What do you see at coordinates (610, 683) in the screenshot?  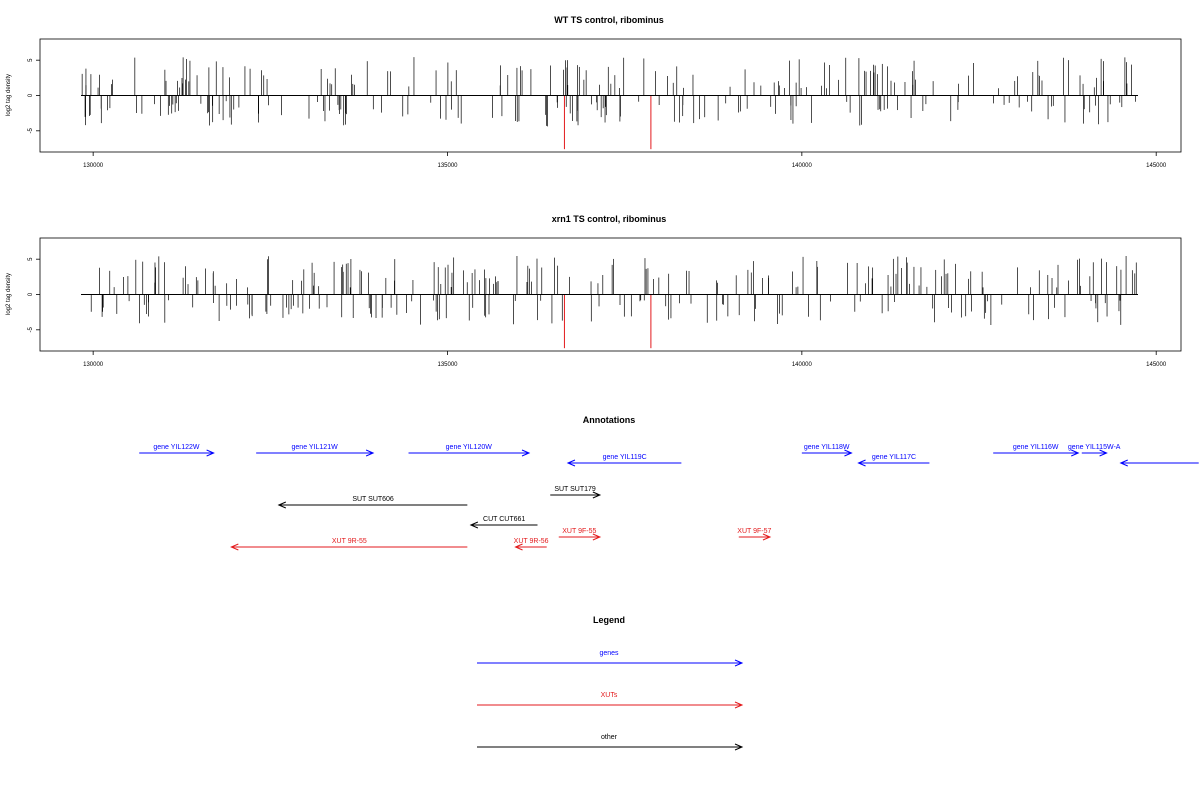 I see `legend: Legend genes XUTs other` at bounding box center [610, 683].